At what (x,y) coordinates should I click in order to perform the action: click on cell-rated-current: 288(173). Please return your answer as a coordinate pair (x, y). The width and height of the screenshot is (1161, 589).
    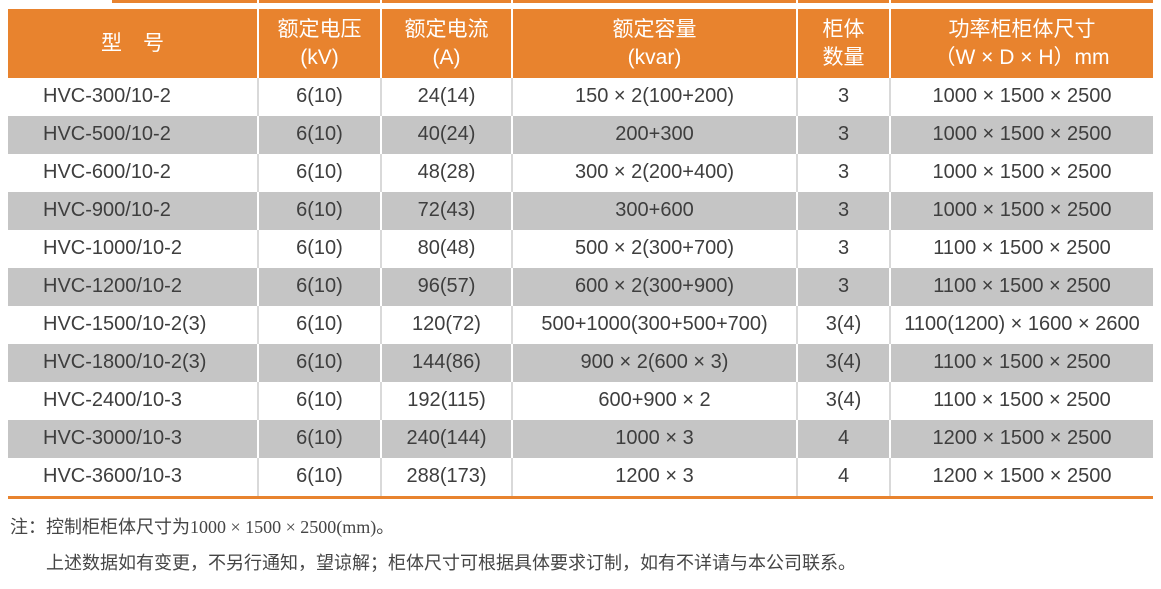
    Looking at the image, I should click on (447, 477).